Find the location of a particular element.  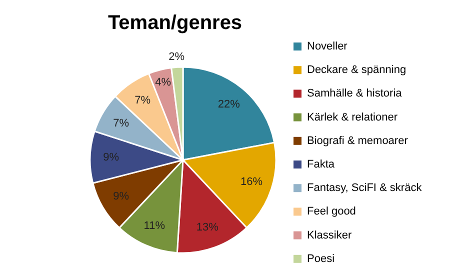

data-label: 22% is located at coordinates (229, 104).